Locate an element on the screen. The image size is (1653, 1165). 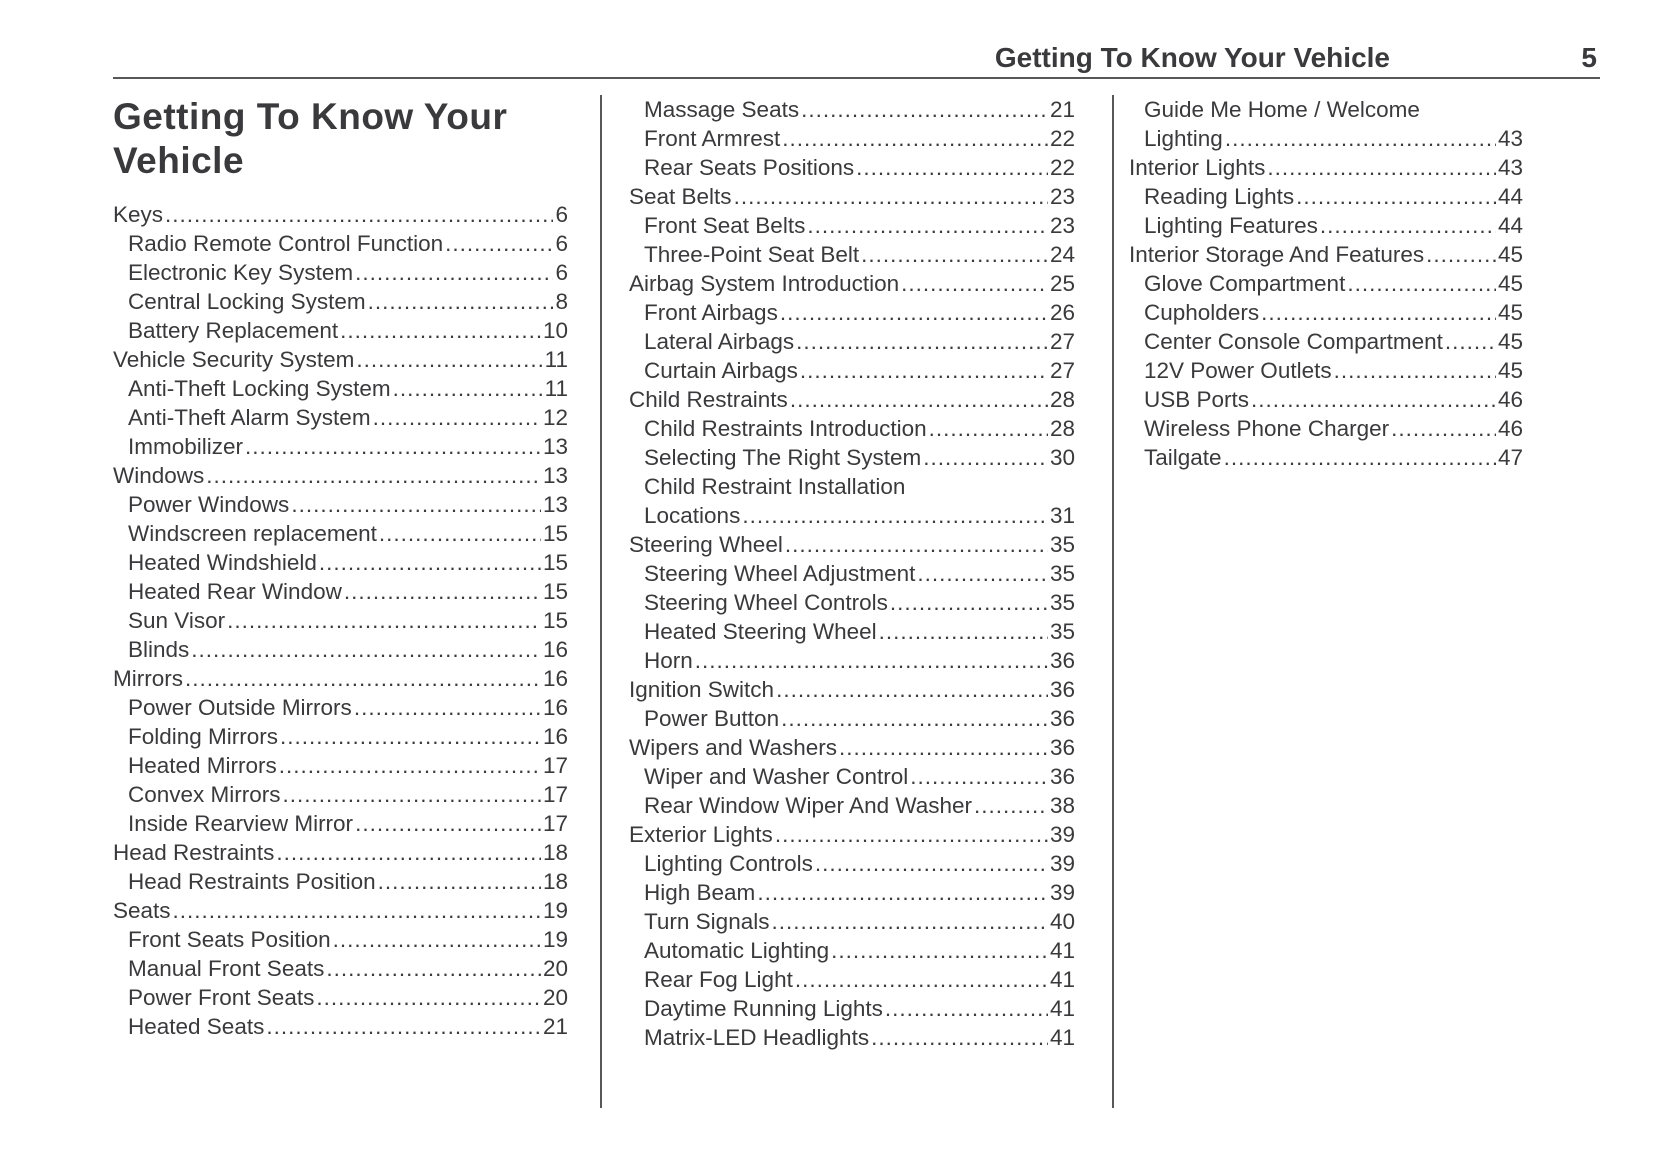
toc-entry-label: Rear Fog Light is located at coordinates (718, 979).